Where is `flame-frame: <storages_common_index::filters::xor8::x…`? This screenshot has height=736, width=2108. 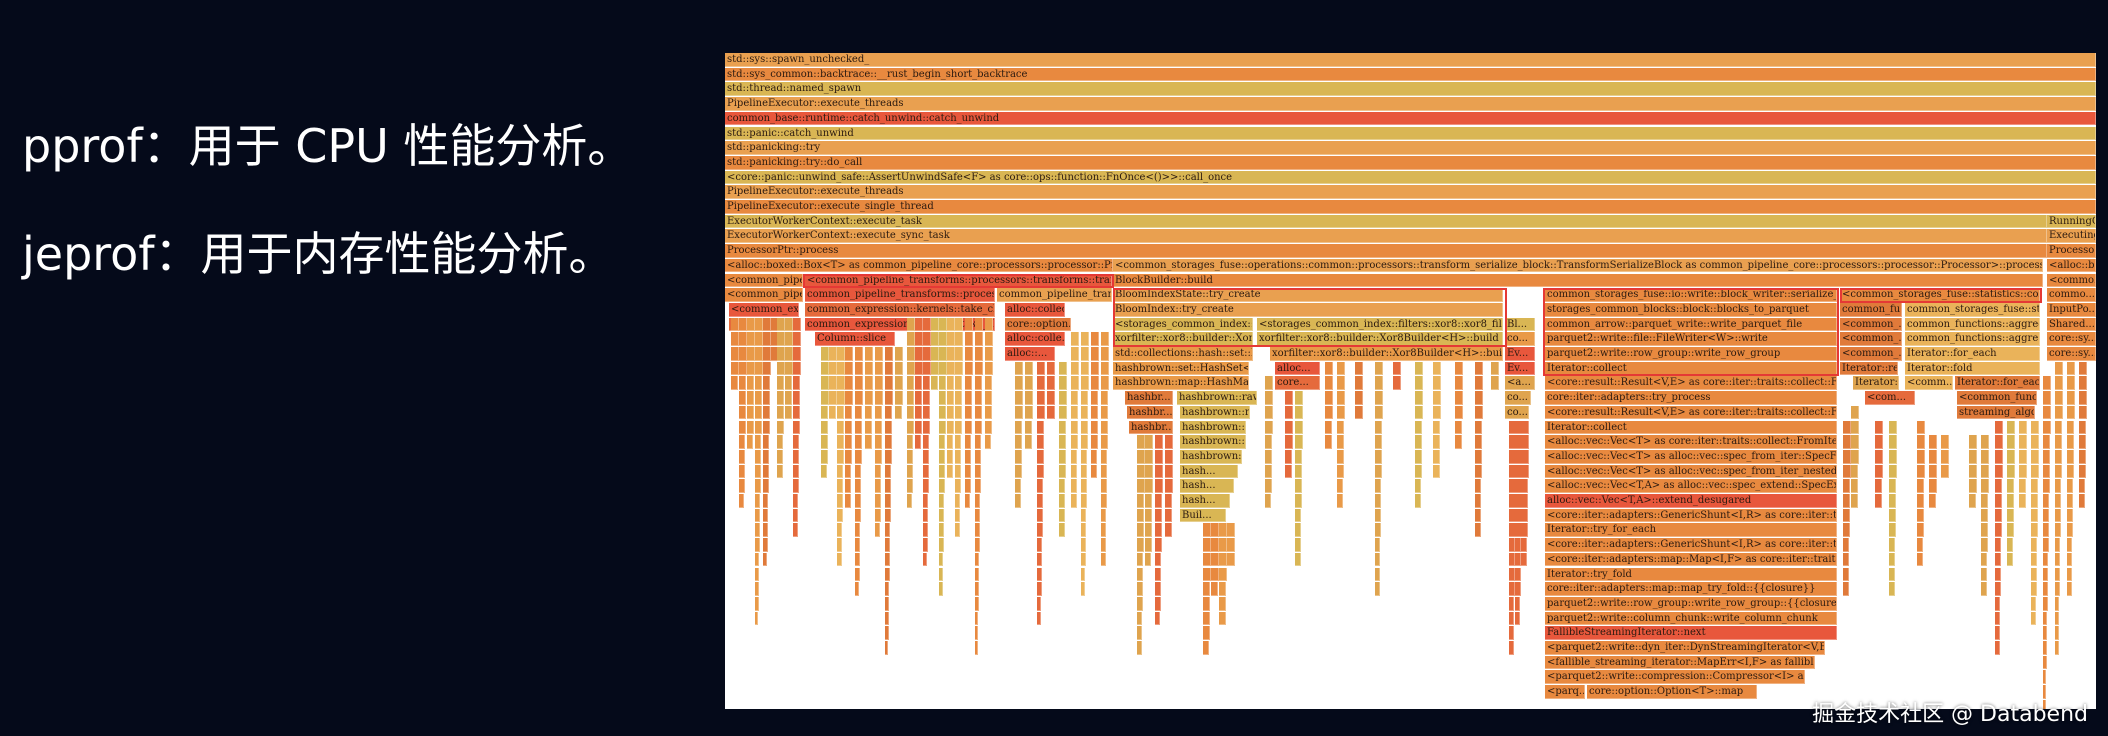
flame-frame: <storages_common_index::filters::xor8::x… is located at coordinates (1380, 324).